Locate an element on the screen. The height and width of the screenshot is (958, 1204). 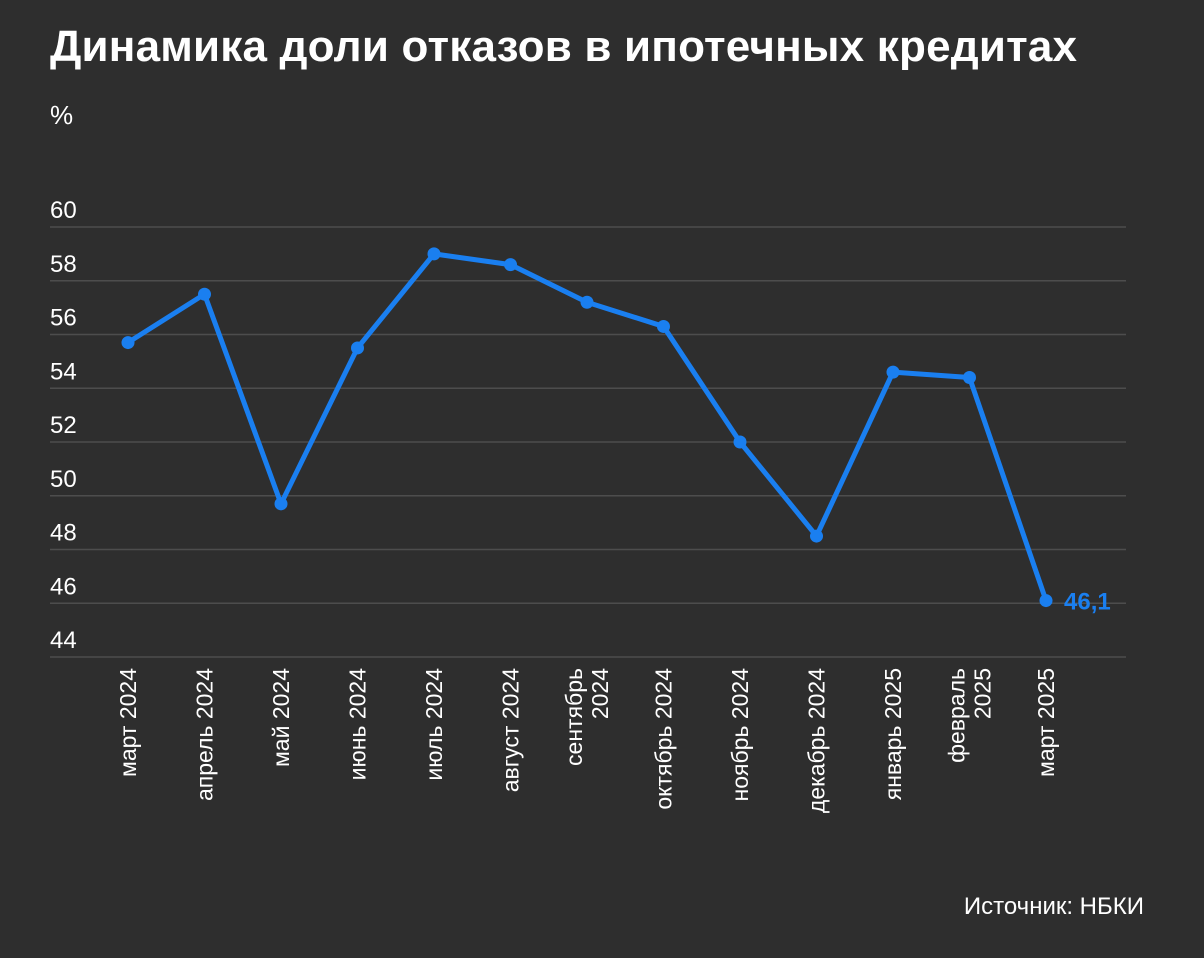
x-tick-label: февраль2025 is located at coordinates (970, 715).